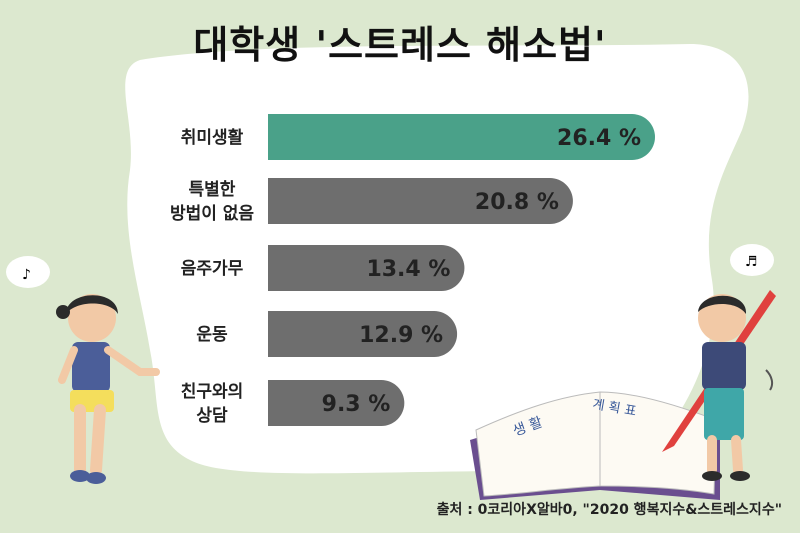  Describe the element at coordinates (212, 335) in the screenshot. I see `category-label-3: 운동` at that location.